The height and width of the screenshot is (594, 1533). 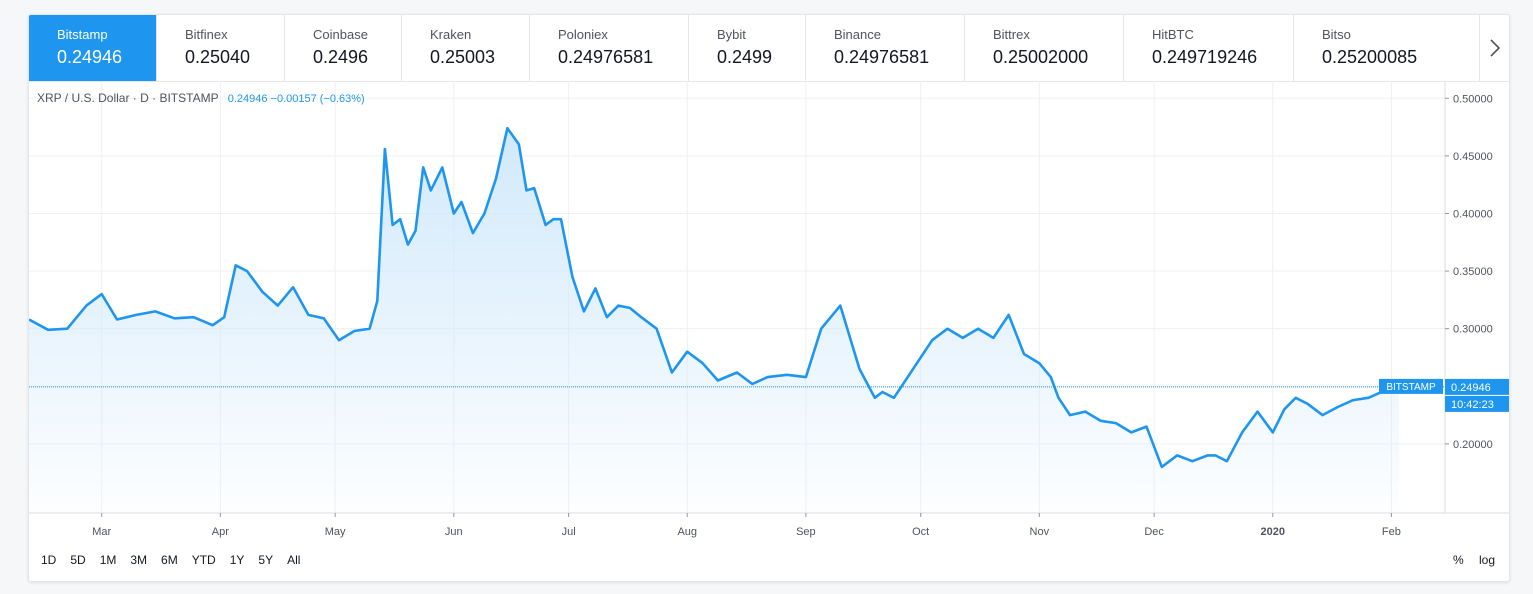 What do you see at coordinates (454, 532) in the screenshot?
I see `x-tick-label: Jun` at bounding box center [454, 532].